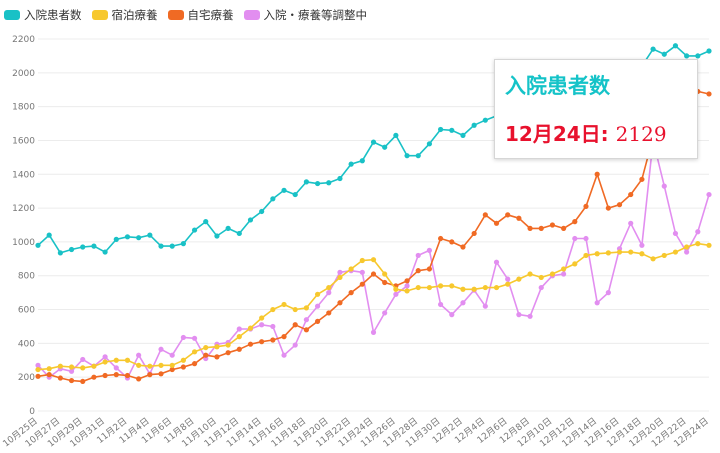  Describe the element at coordinates (200, 15) in the screenshot. I see `legend-item: 自宅療養` at that location.